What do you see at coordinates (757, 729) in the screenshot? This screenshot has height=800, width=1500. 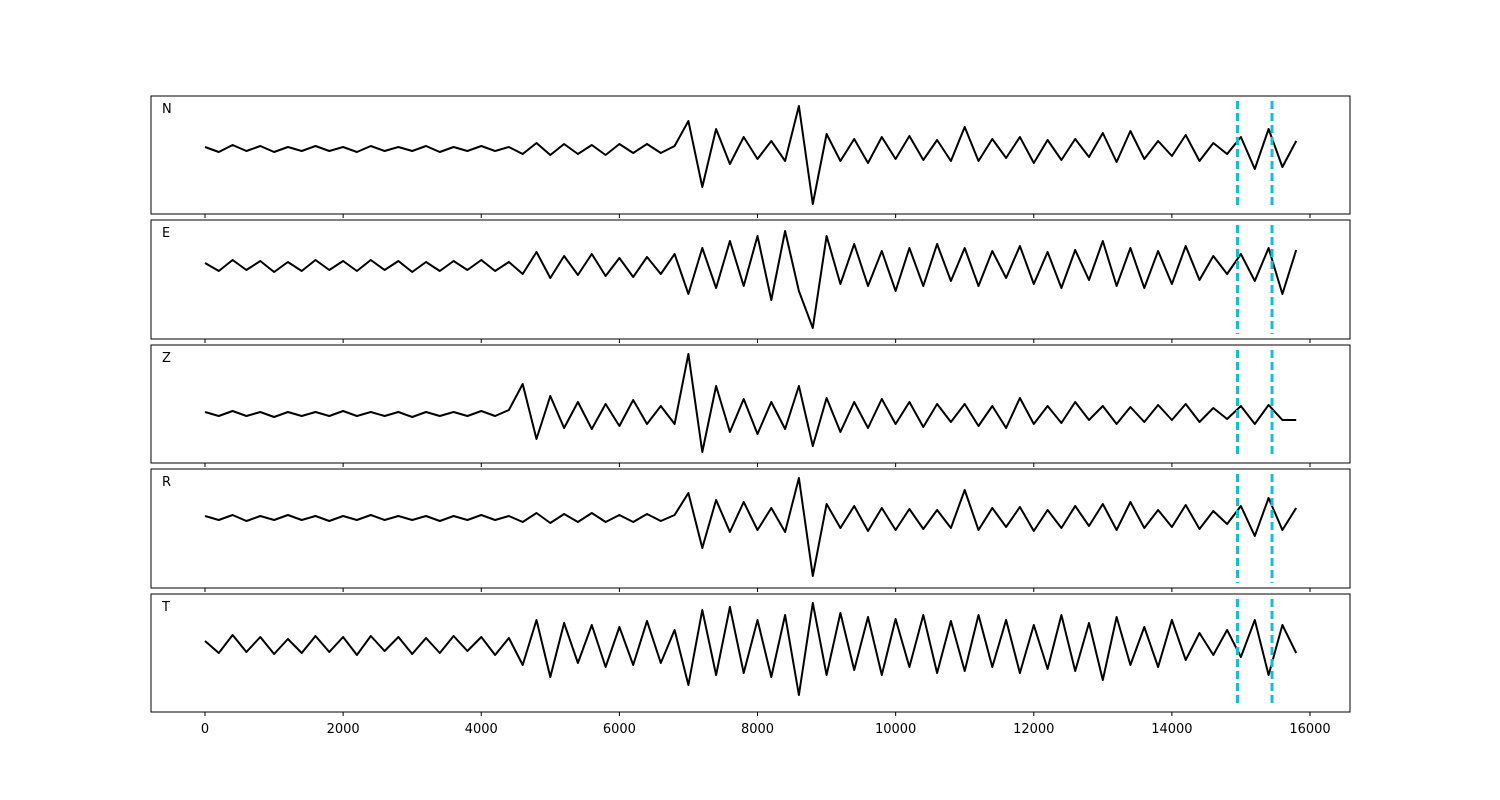 I see `x-tick-label: 8000` at bounding box center [757, 729].